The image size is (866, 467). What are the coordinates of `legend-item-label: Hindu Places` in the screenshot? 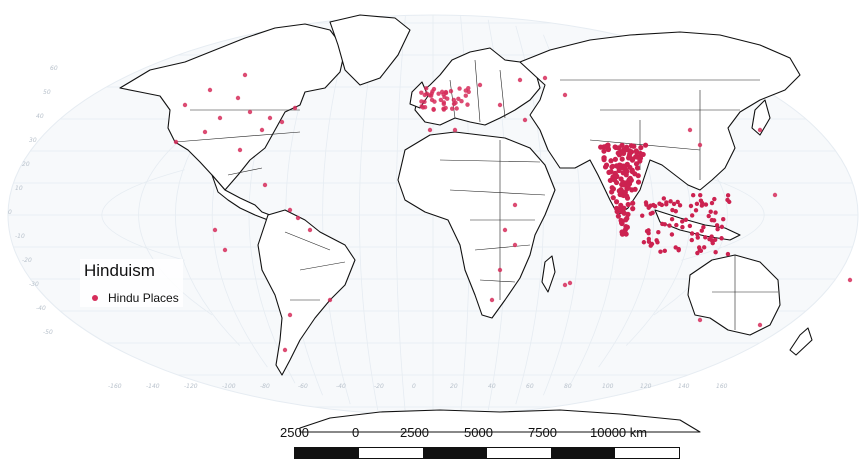 It's located at (143, 298).